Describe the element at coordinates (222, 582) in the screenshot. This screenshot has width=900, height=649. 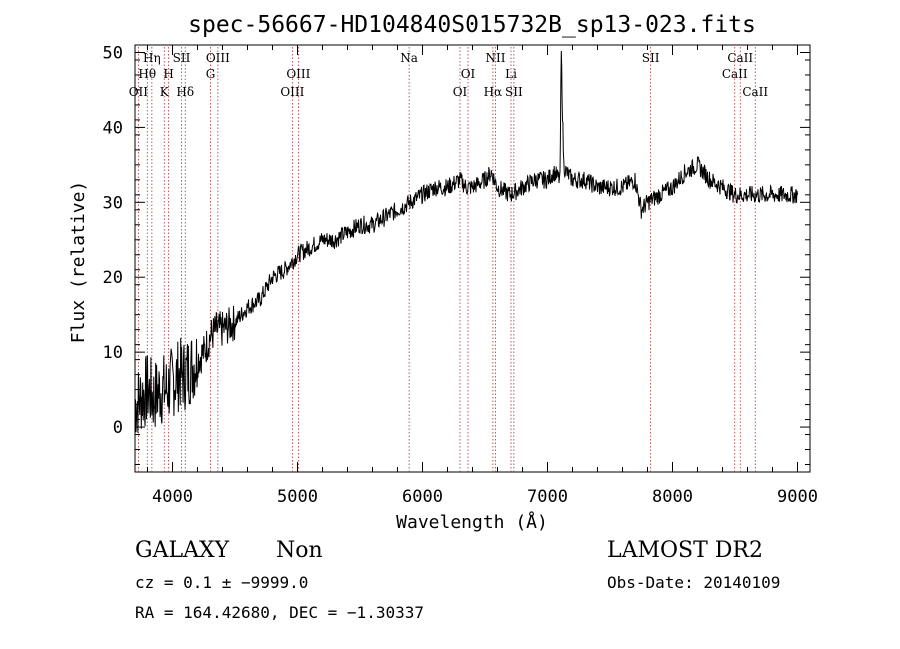
I see `cz-line: cz = 0.1 ± −9999.0` at that location.